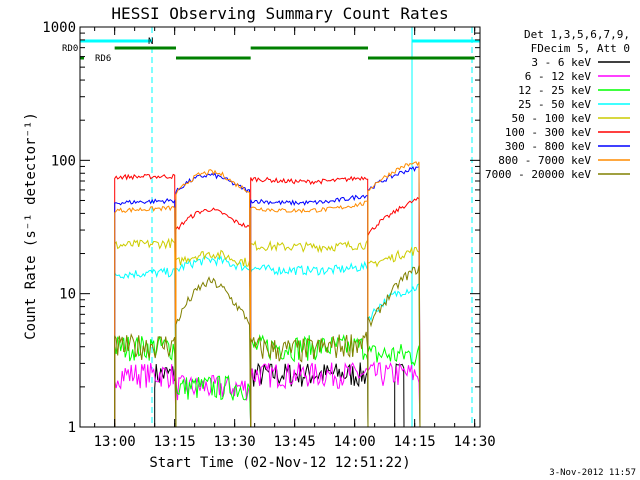 The height and width of the screenshot is (480, 640). I want to click on rd6-label: RD6, so click(103, 59).